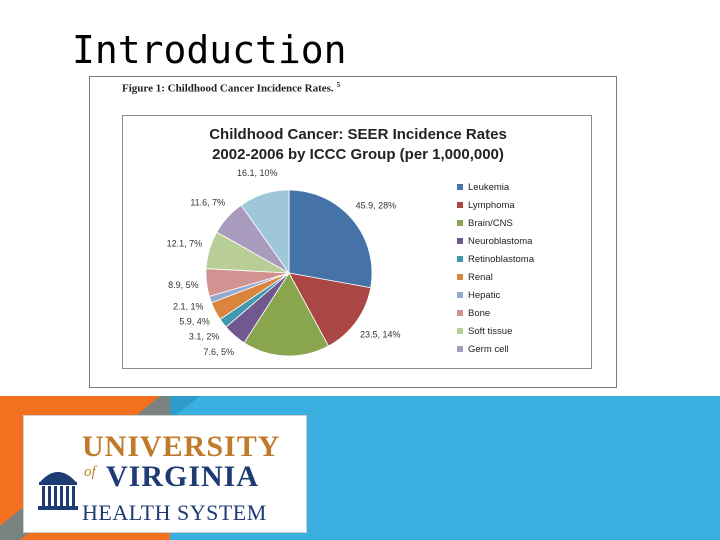 The image size is (720, 540). I want to click on legend-item: Germ cell, so click(495, 349).